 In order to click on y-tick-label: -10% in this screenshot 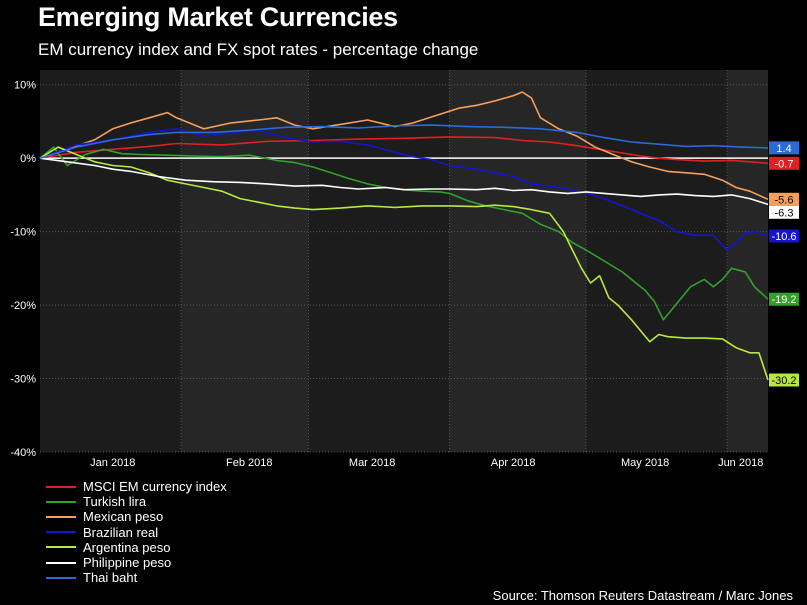, I will do `click(23, 233)`.